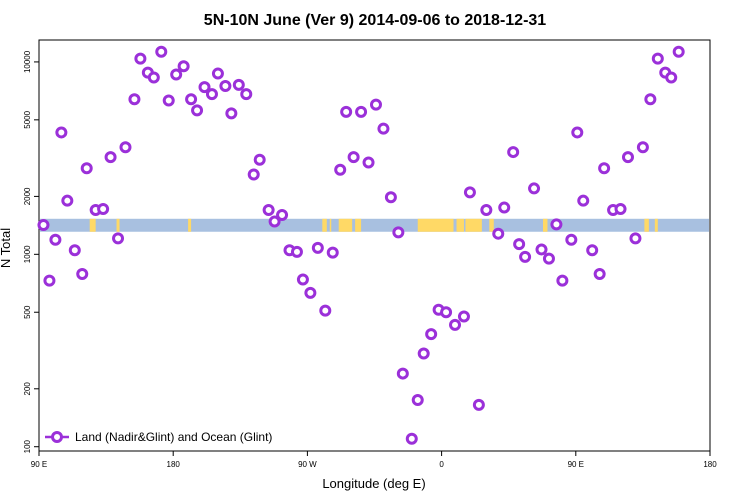 This screenshot has width=750, height=500. I want to click on reference-band, so click(374, 225).